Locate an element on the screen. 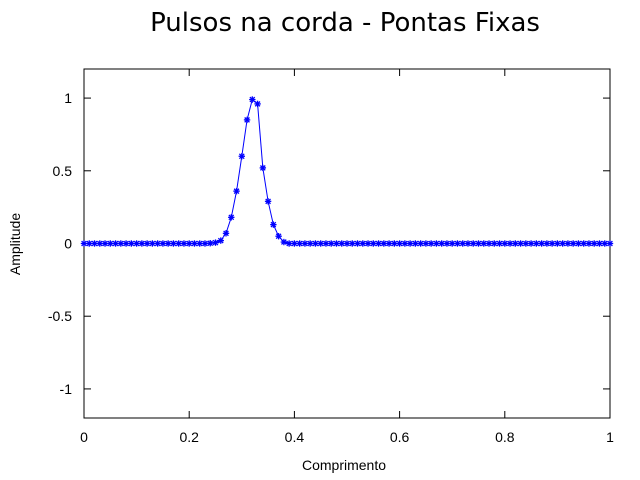  x-axis-label: Comprimento is located at coordinates (344, 465).